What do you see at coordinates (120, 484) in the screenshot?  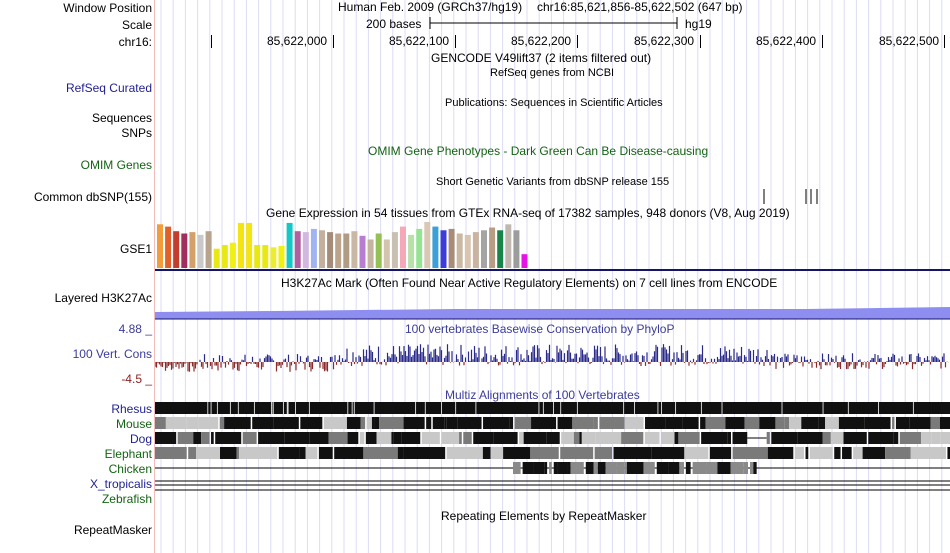 I see `species-label-x-tropicalis: X_tropicalis` at bounding box center [120, 484].